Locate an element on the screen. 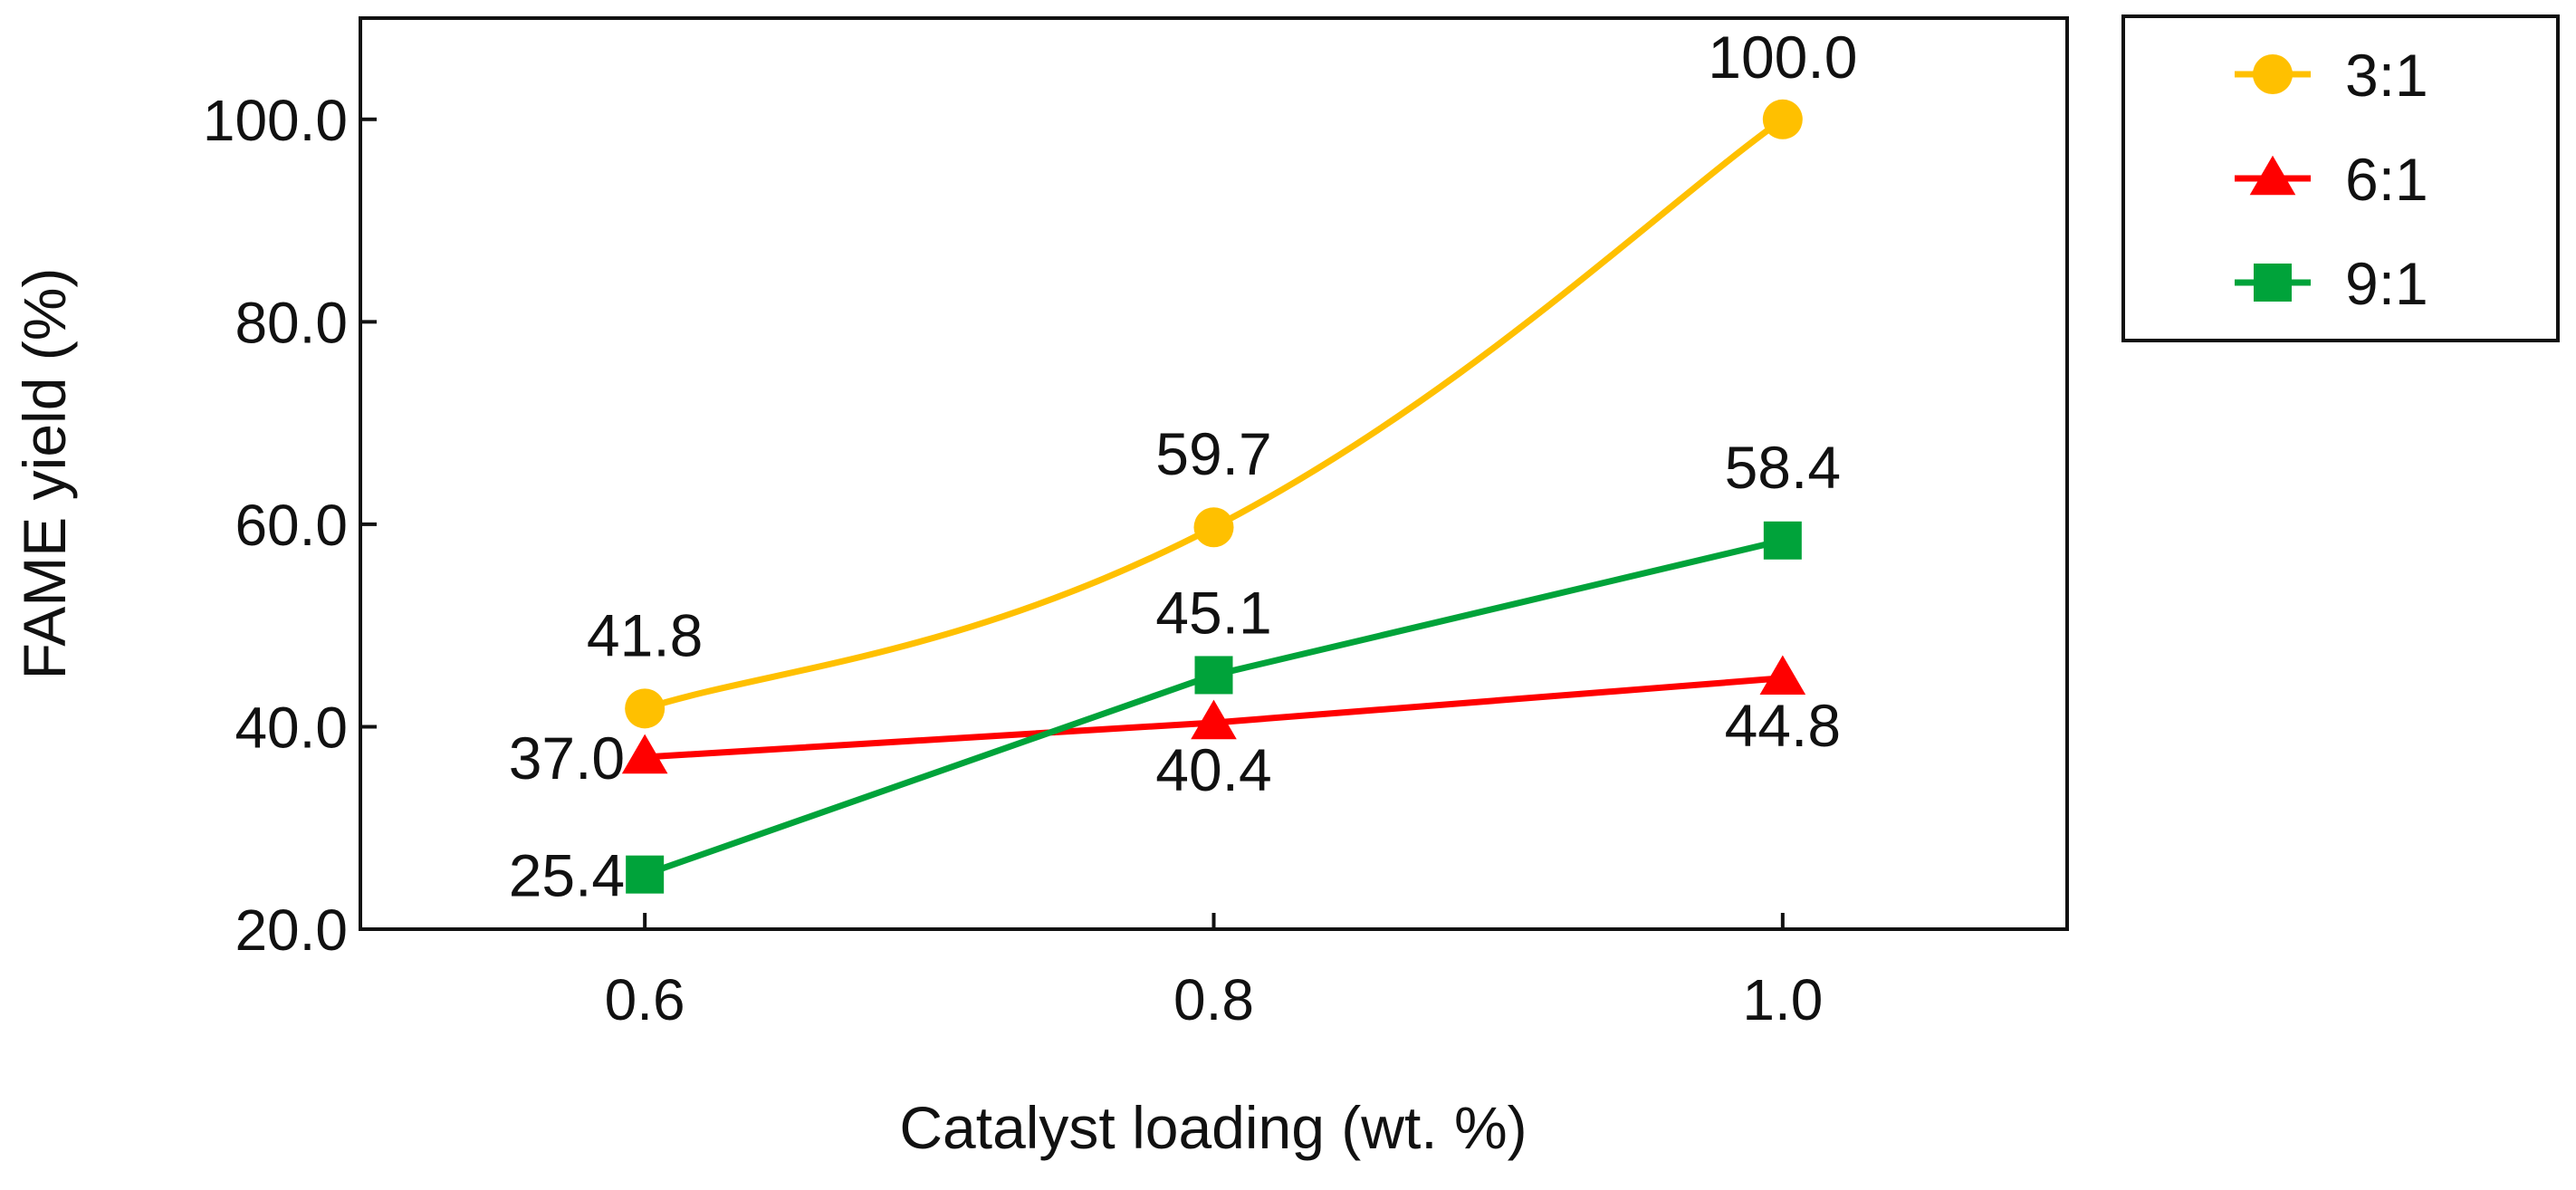 The image size is (2576, 1190). data-label: 37.0 is located at coordinates (567, 759).